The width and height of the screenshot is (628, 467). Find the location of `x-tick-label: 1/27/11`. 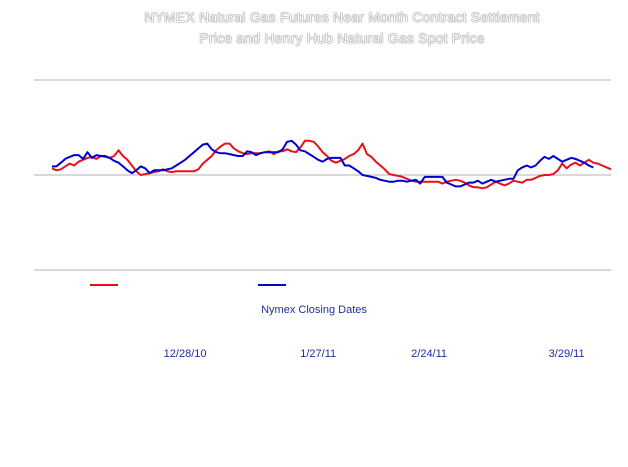

x-tick-label: 1/27/11 is located at coordinates (318, 354).